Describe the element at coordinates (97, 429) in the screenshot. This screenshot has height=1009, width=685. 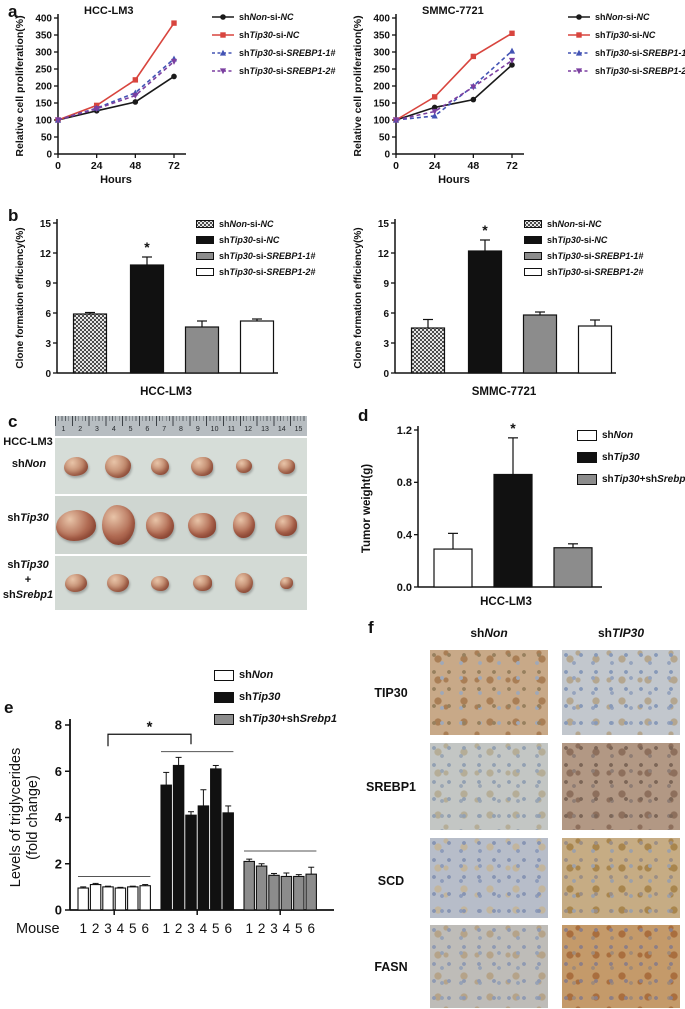
I see `ruler-number: 3` at that location.